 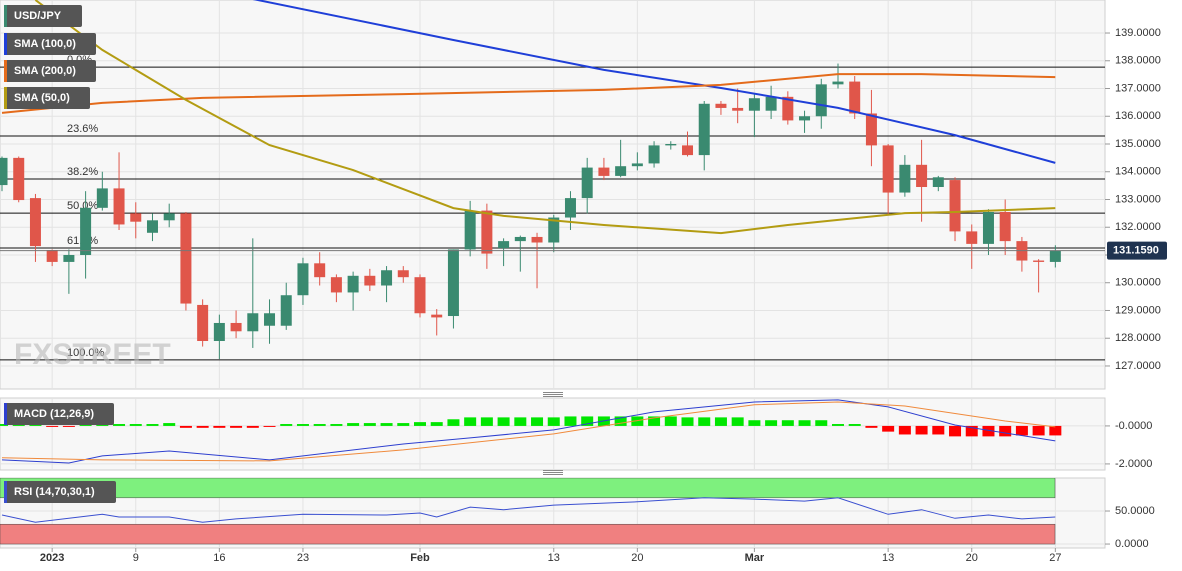 What do you see at coordinates (1138, 338) in the screenshot?
I see `y-tick-label: 128.0000` at bounding box center [1138, 338].